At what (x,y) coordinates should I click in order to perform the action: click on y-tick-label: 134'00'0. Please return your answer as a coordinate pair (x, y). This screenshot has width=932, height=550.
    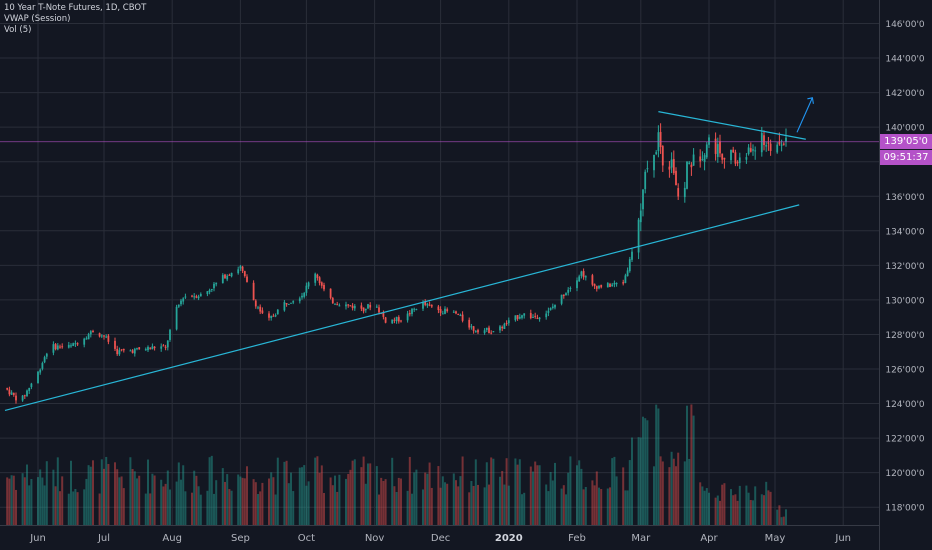
    Looking at the image, I should click on (905, 232).